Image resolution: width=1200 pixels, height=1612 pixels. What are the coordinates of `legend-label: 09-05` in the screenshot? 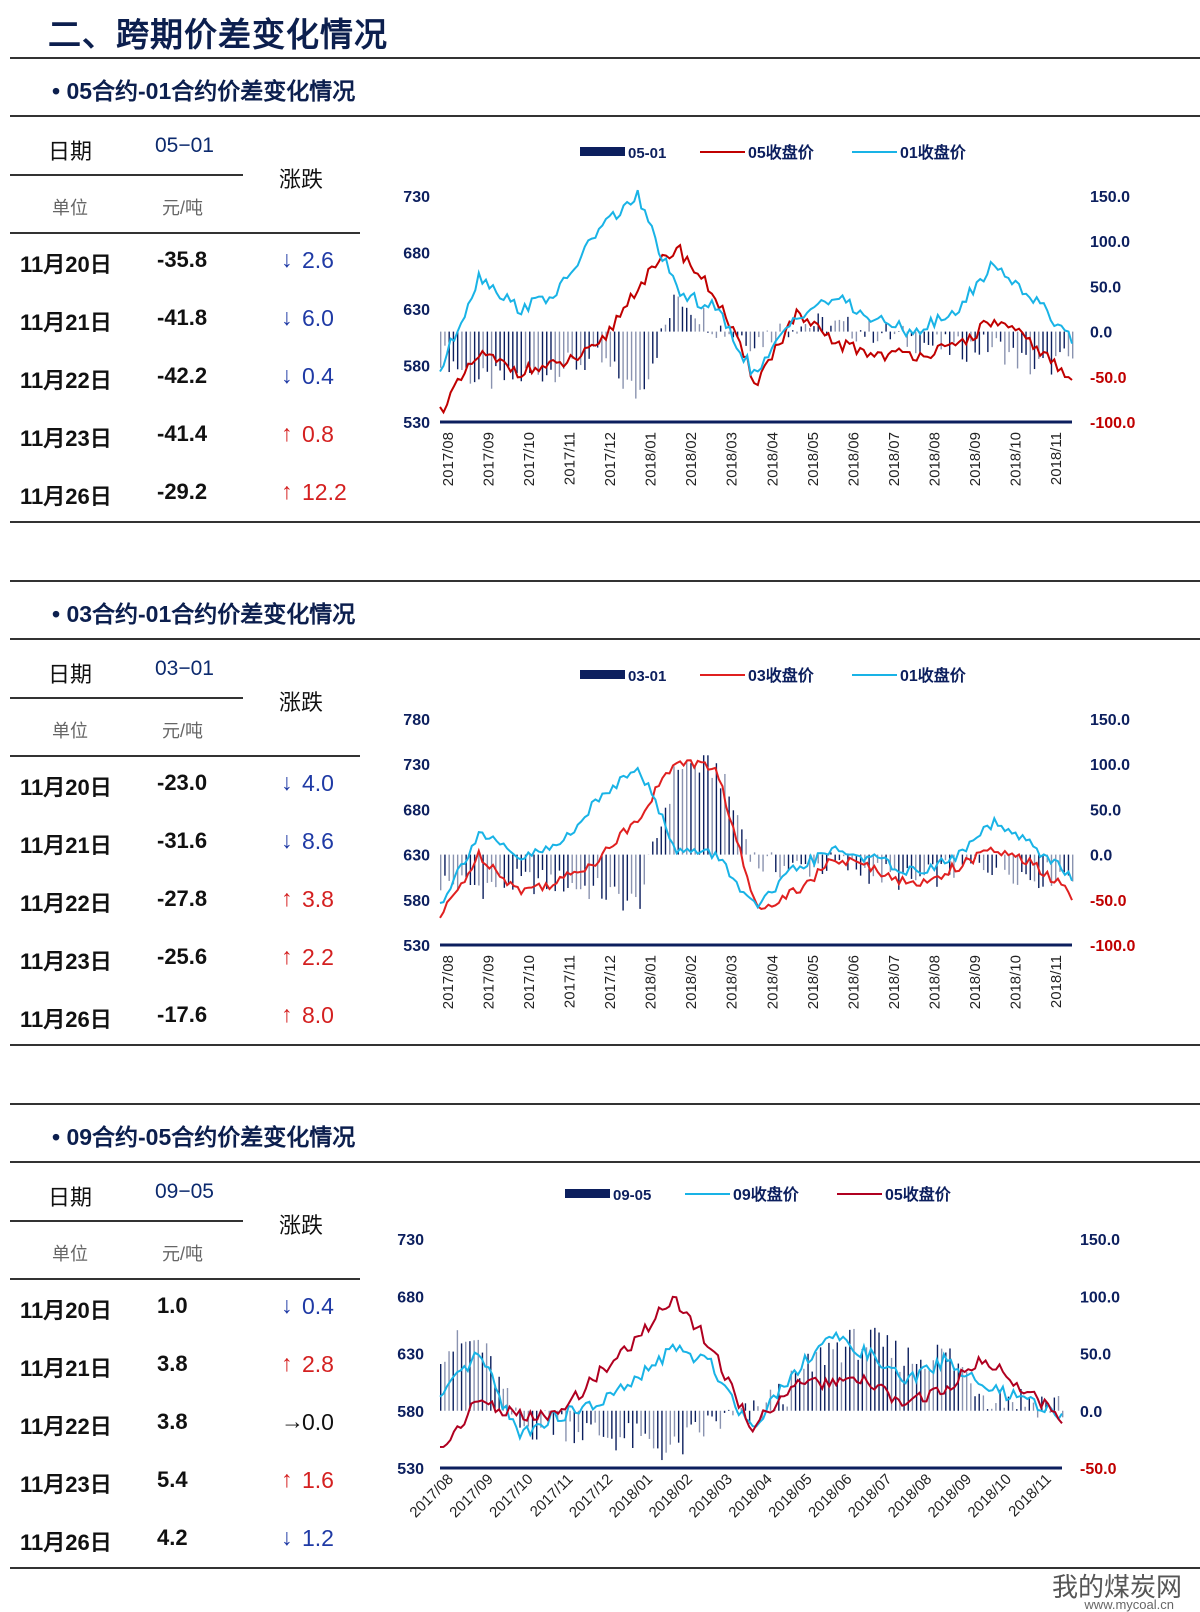 It's located at (632, 1195).